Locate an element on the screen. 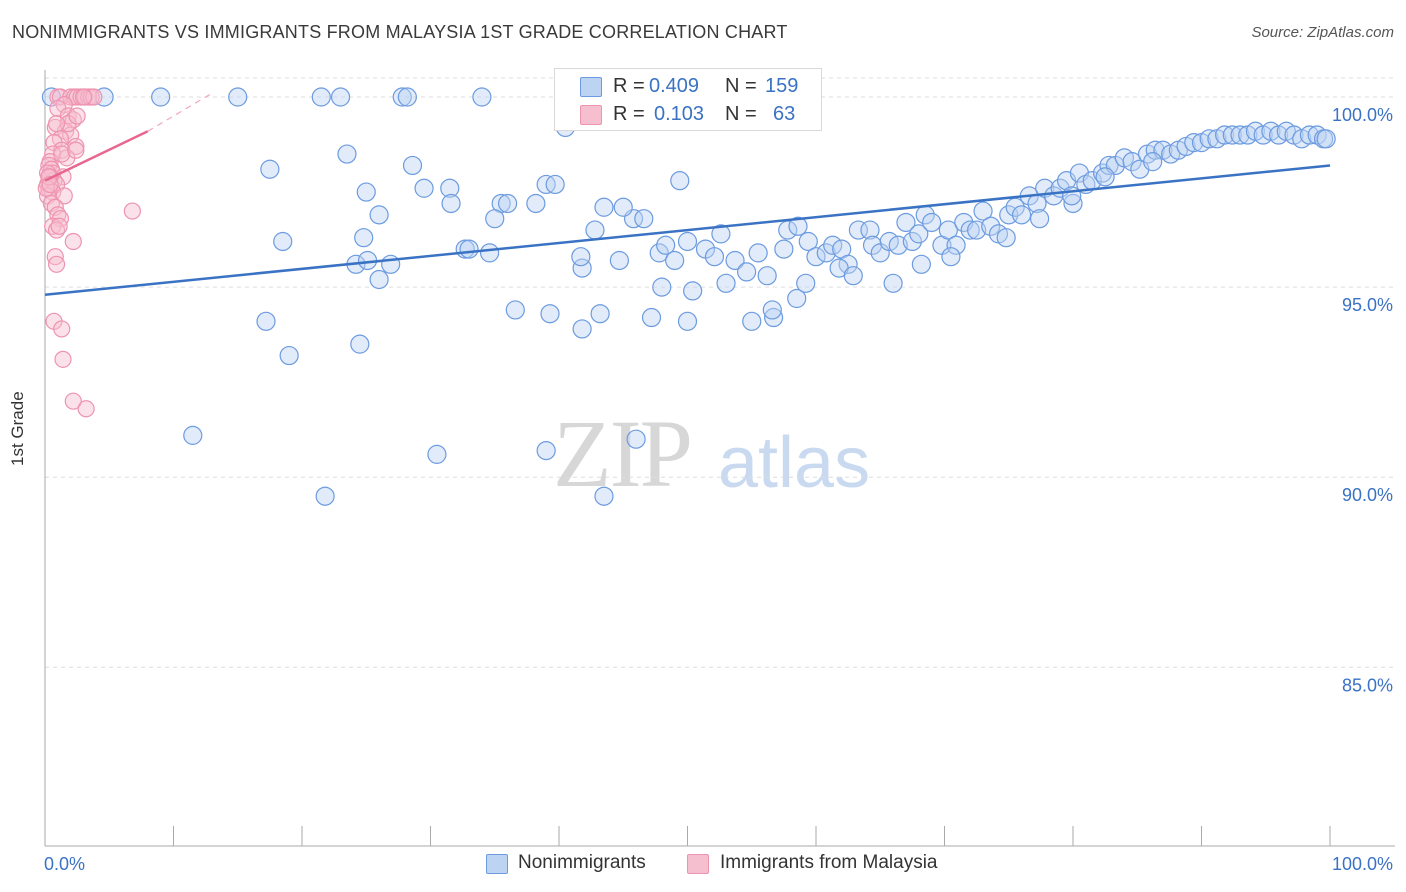 The width and height of the screenshot is (1406, 892). legend-n-value: 159 is located at coordinates (782, 86).